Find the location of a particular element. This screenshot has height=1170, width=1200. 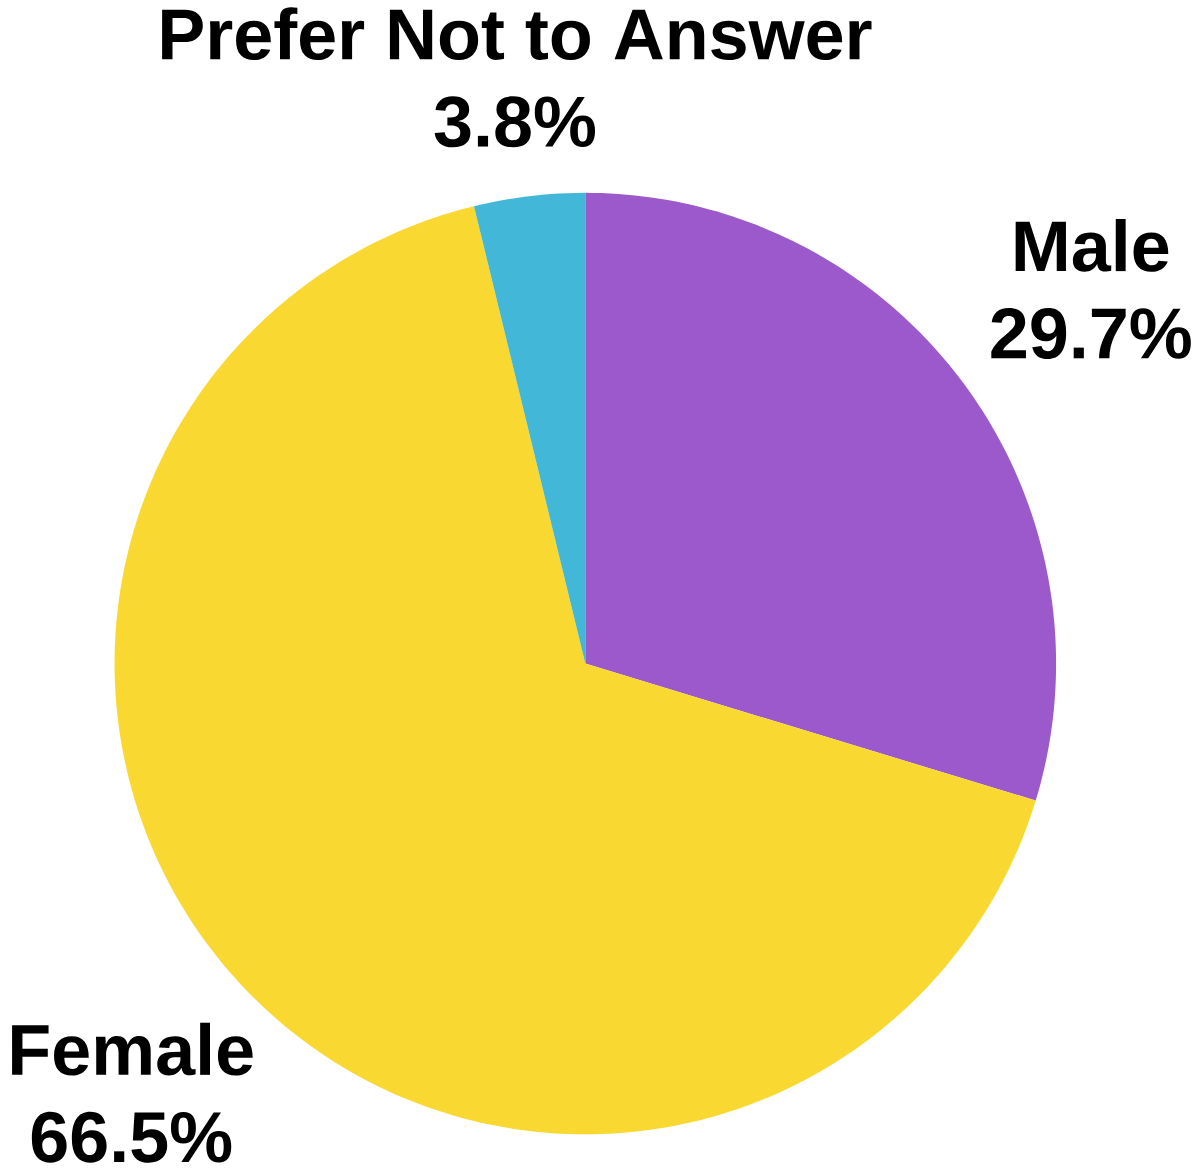

slice-label: Female is located at coordinates (132, 1049).